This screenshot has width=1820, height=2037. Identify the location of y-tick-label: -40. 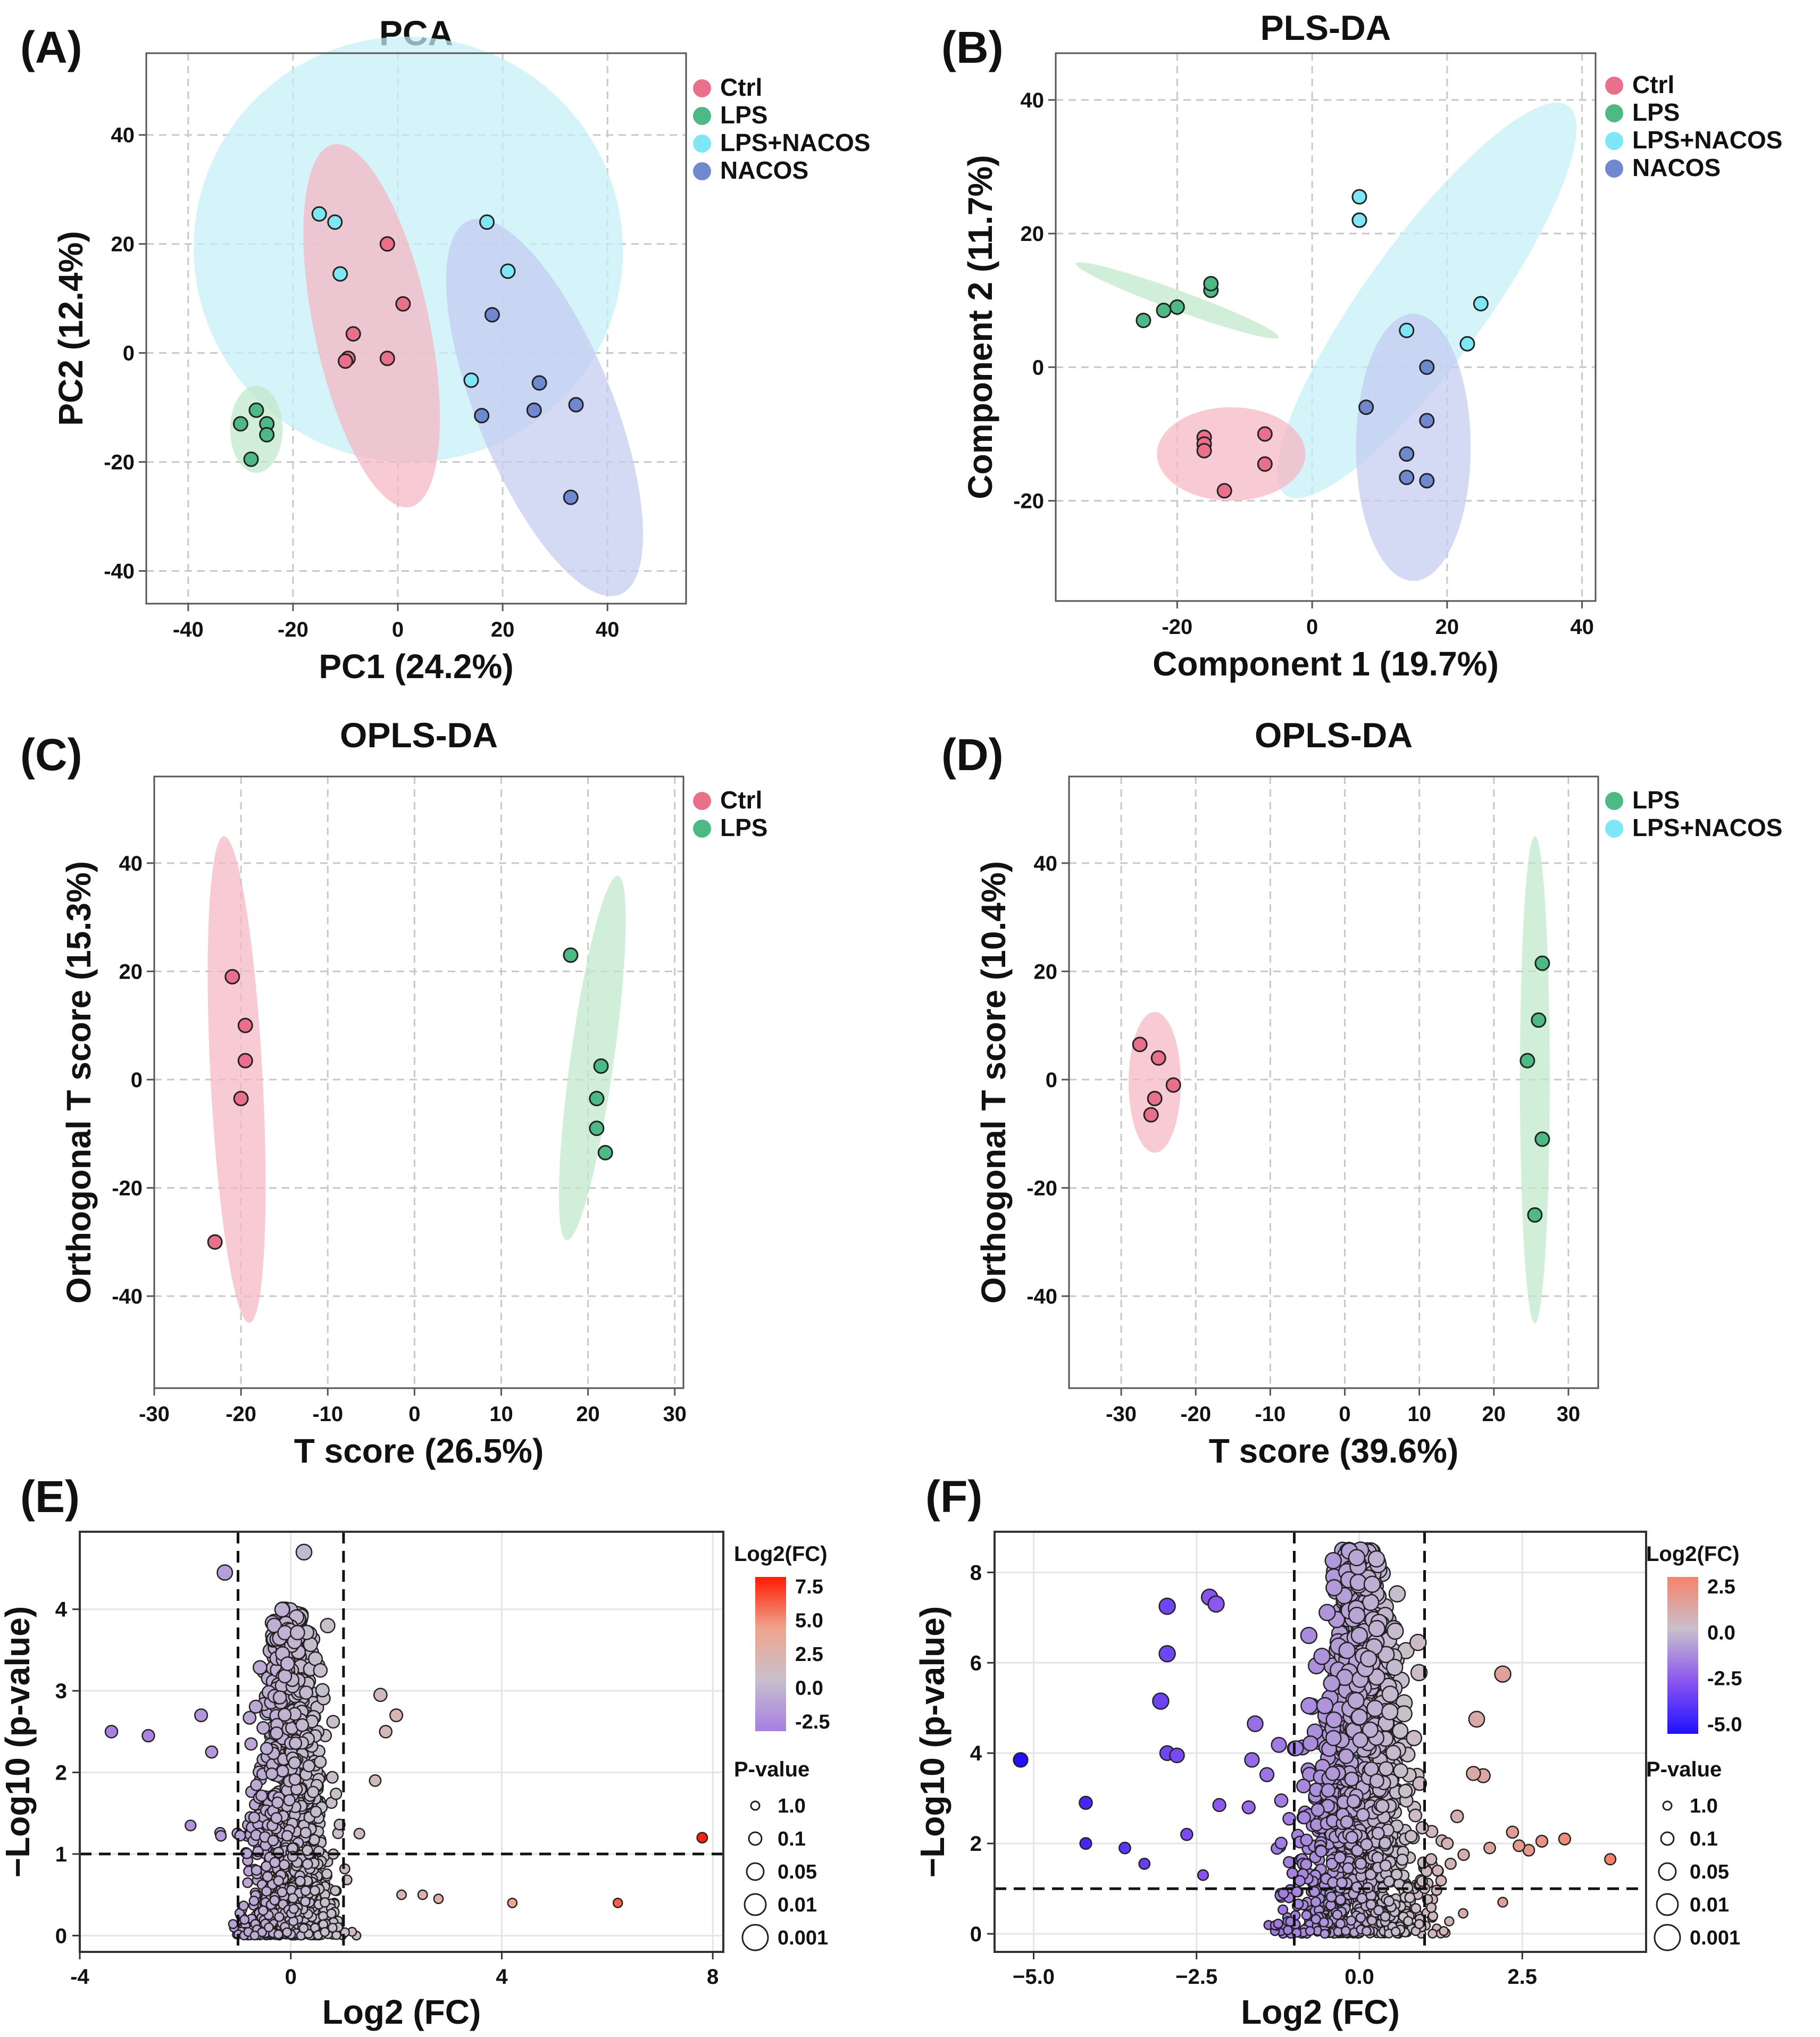
(119, 571).